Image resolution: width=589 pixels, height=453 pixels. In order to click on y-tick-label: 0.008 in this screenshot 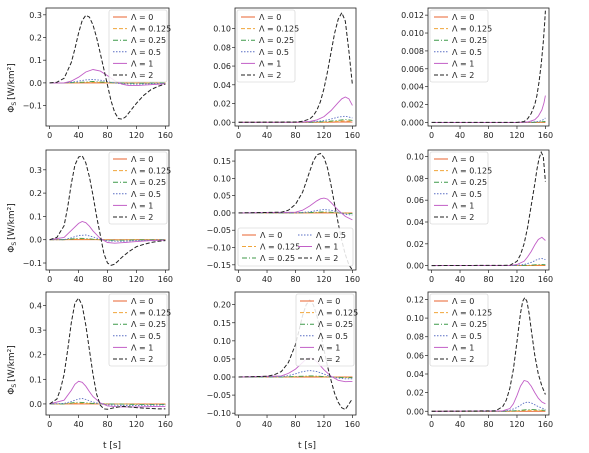, I will do `click(412, 51)`.